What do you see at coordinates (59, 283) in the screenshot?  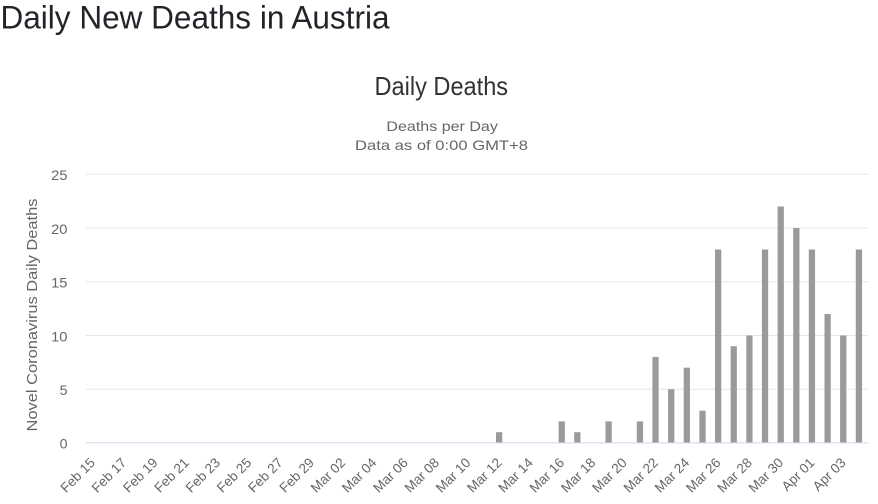 I see `svg-text: 15` at bounding box center [59, 283].